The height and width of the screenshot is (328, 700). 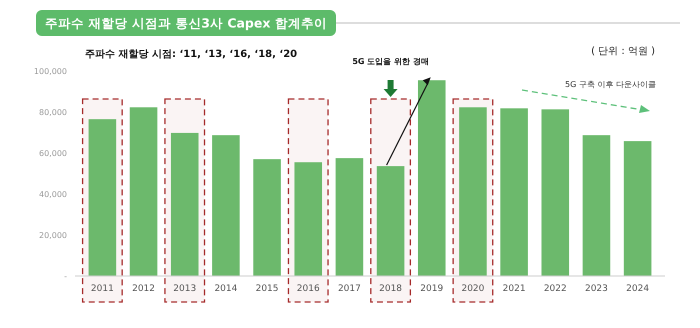 What do you see at coordinates (186, 23) in the screenshot?
I see `chart-title: 주파수 재할당 시점과 통신3사 Capex 합계추이` at bounding box center [186, 23].